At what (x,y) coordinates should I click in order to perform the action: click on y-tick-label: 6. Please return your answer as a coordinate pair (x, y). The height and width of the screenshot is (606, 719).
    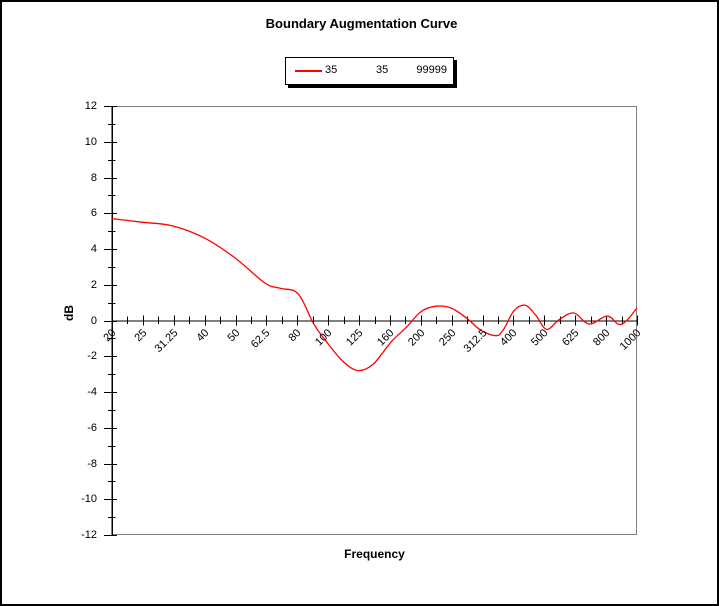
    Looking at the image, I should click on (93, 213).